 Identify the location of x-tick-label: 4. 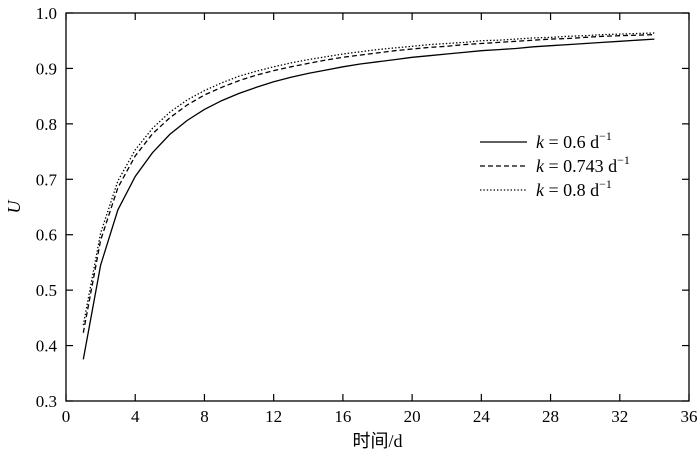
(135, 416).